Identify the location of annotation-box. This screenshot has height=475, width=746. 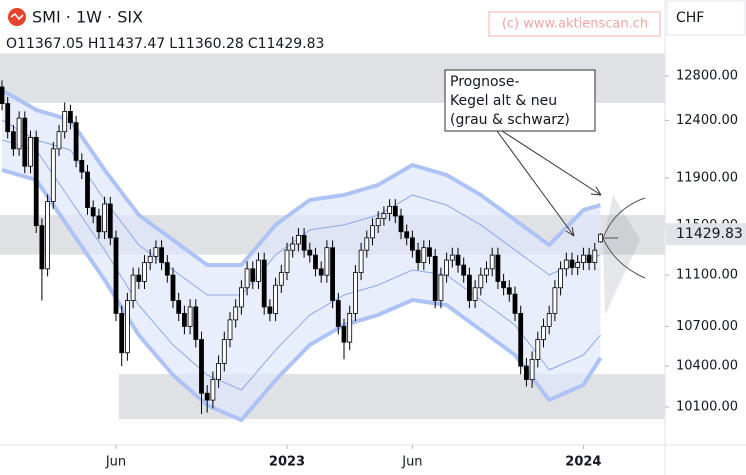
(520, 100).